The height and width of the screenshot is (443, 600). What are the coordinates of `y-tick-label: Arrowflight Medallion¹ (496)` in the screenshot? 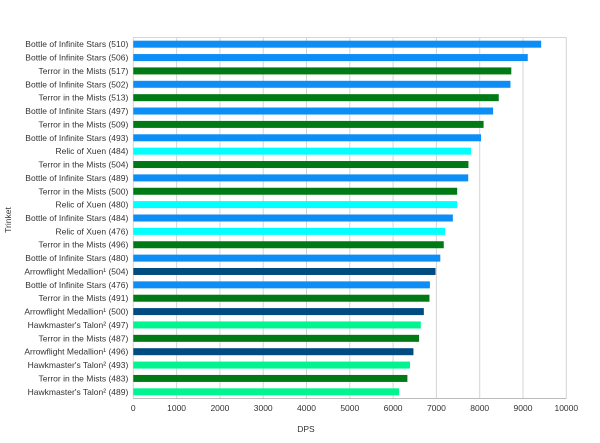 It's located at (76, 352).